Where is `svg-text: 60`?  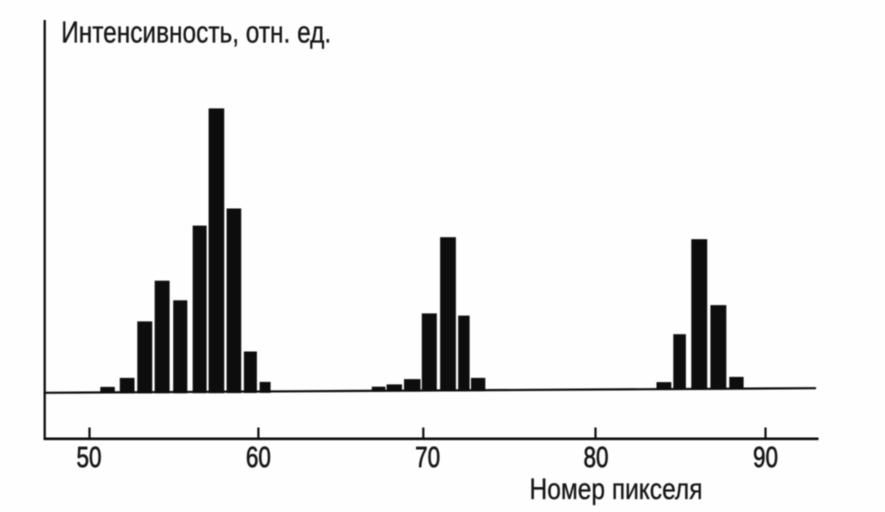 svg-text: 60 is located at coordinates (258, 458).